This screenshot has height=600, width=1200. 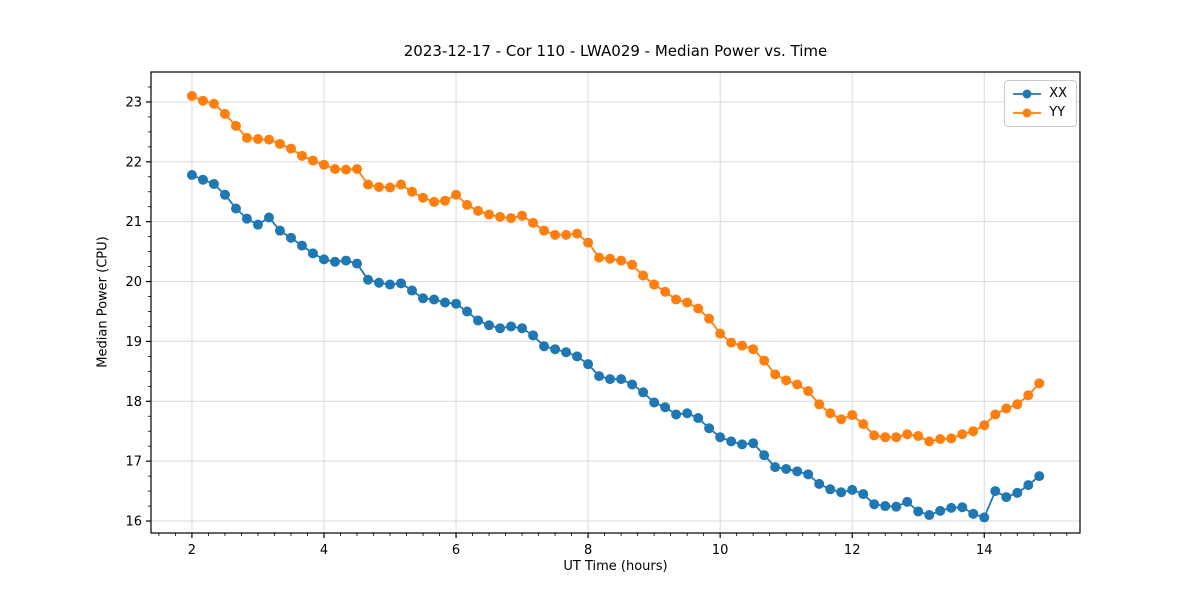 What do you see at coordinates (133, 342) in the screenshot?
I see `y-tick-label: 19` at bounding box center [133, 342].